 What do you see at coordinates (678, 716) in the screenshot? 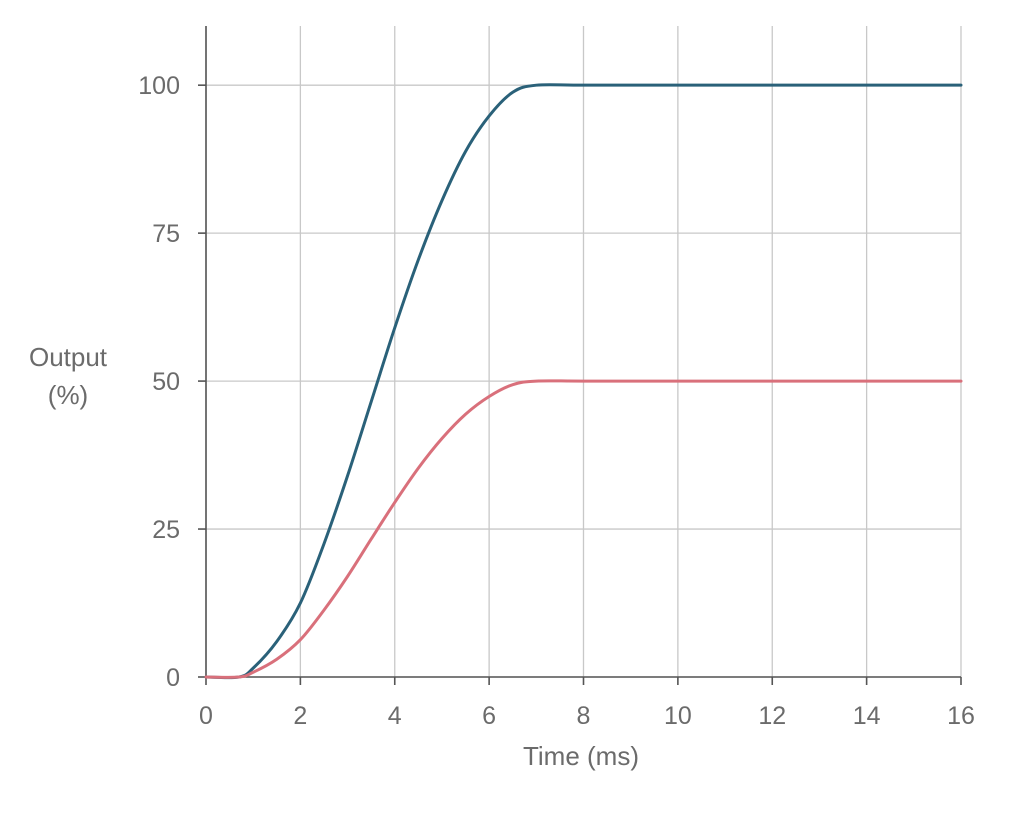
I see `x-tick-label: 10` at bounding box center [678, 716].